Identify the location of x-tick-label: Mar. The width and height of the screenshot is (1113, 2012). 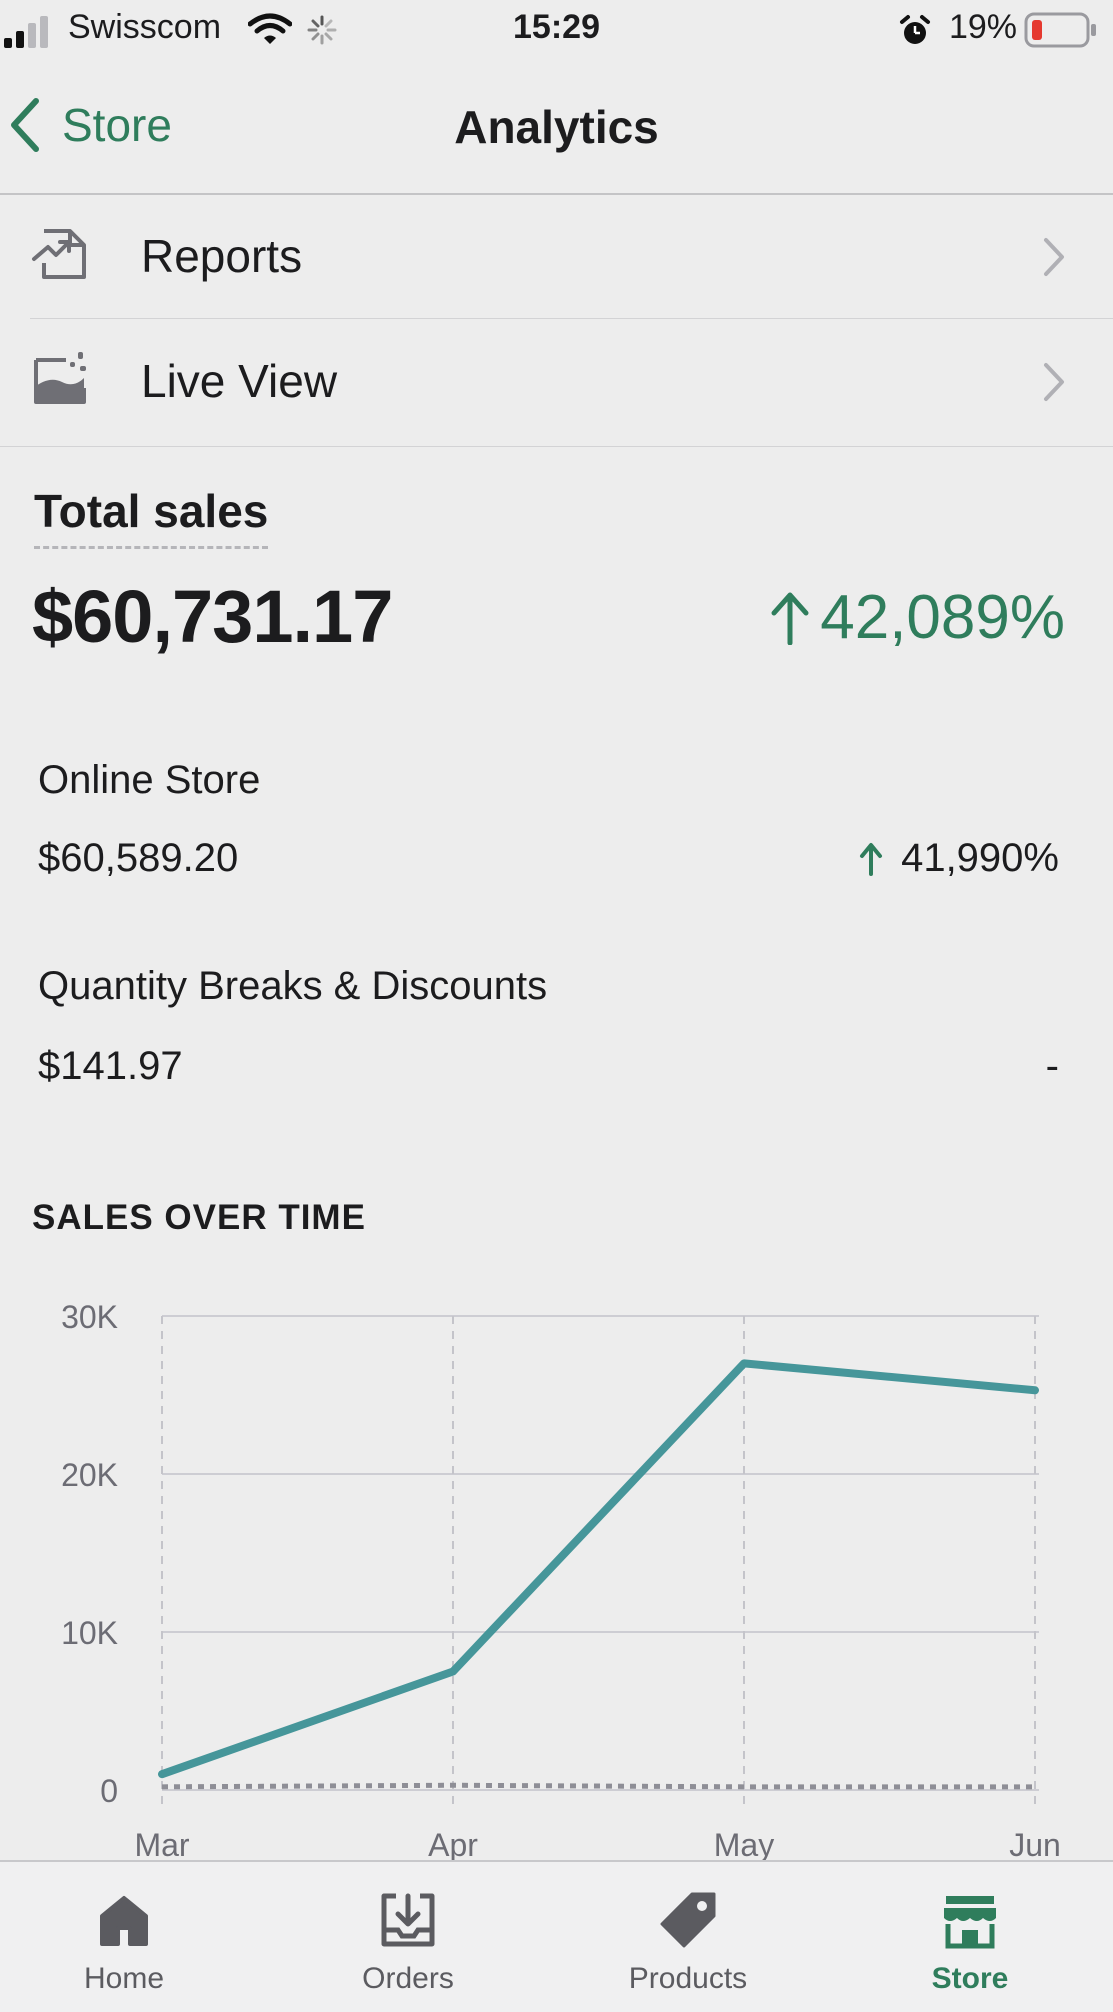
(161, 1843).